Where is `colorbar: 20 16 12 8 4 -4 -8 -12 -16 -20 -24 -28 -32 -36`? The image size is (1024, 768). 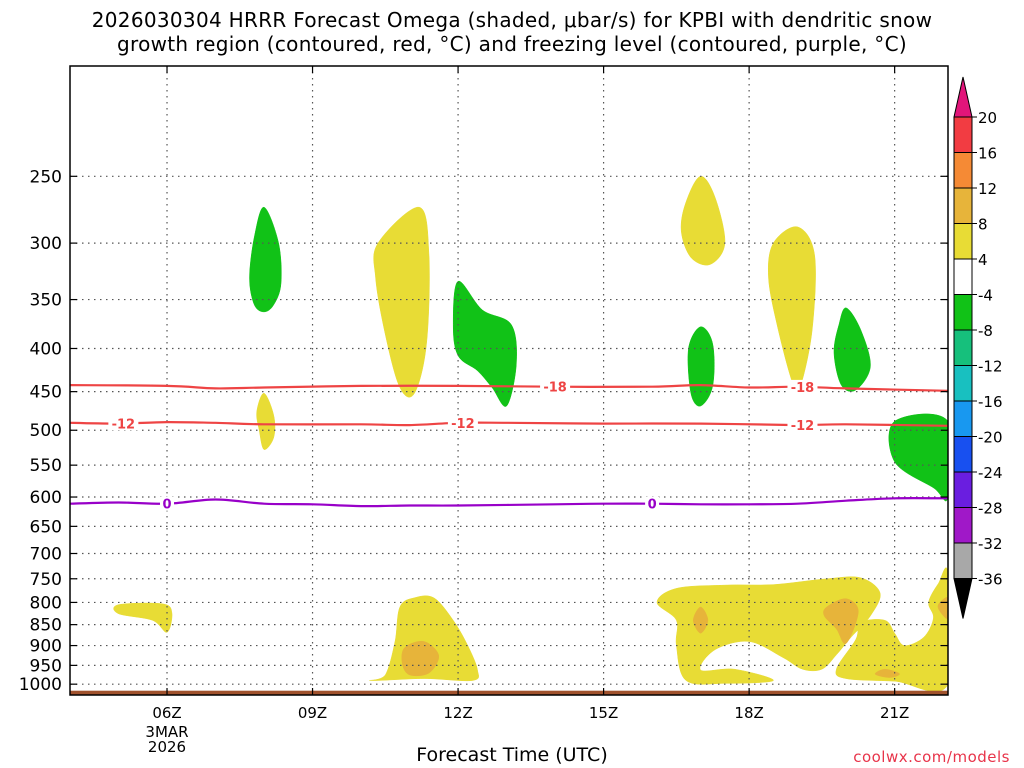 colorbar: 20 16 12 8 4 -4 -8 -12 -16 -20 -24 -28 -32 -36 is located at coordinates (978, 347).